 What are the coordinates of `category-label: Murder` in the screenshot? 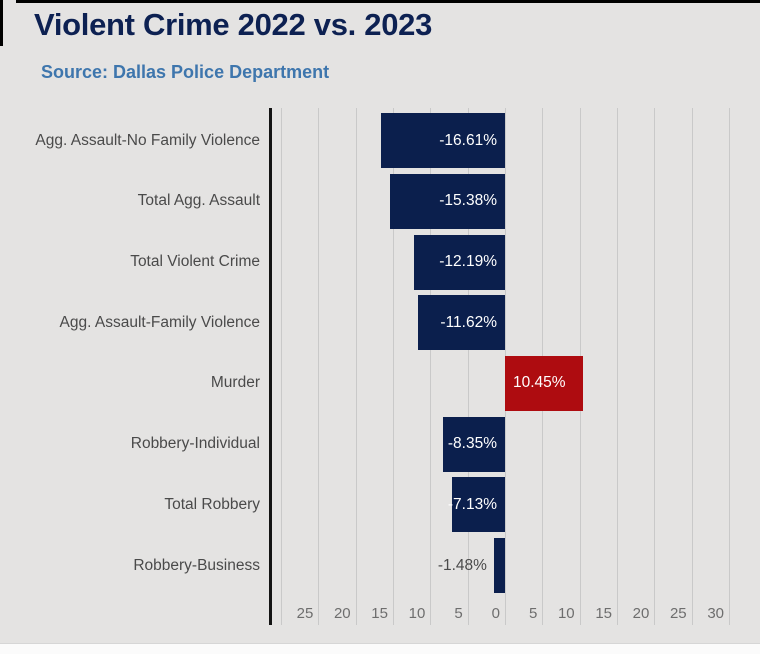 It's located at (235, 383).